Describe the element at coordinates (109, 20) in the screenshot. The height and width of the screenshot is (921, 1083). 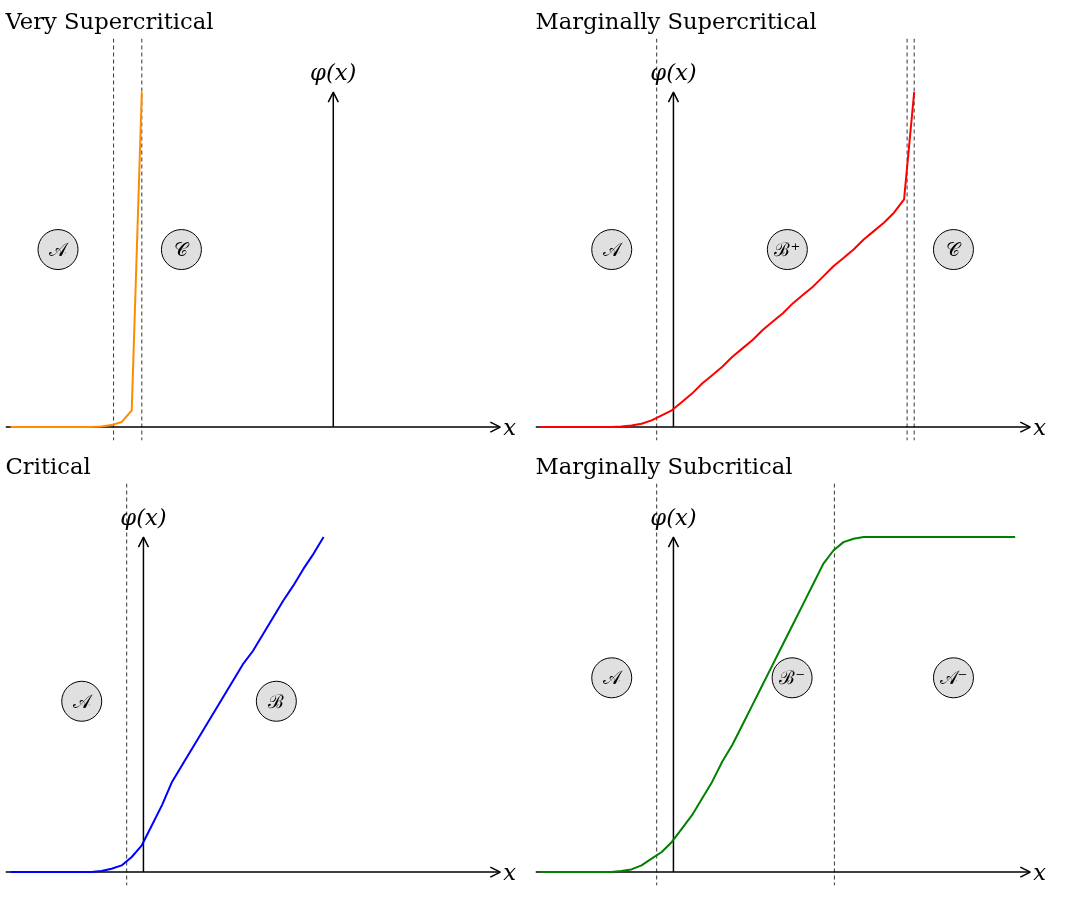
I see `chart-title: Very Supercritical` at that location.